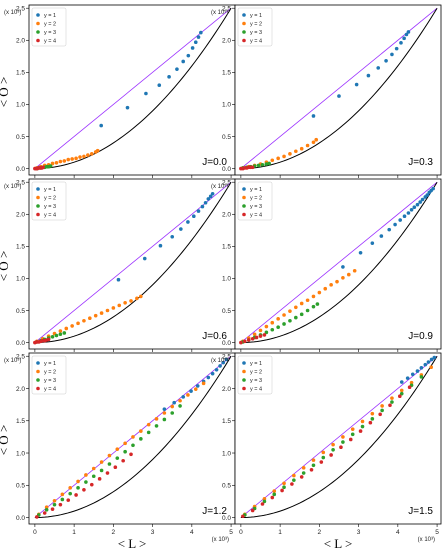 Image resolution: width=447 pixels, height=550 pixels. Describe the element at coordinates (420, 162) in the screenshot. I see `j-value-label: J=0.3` at that location.